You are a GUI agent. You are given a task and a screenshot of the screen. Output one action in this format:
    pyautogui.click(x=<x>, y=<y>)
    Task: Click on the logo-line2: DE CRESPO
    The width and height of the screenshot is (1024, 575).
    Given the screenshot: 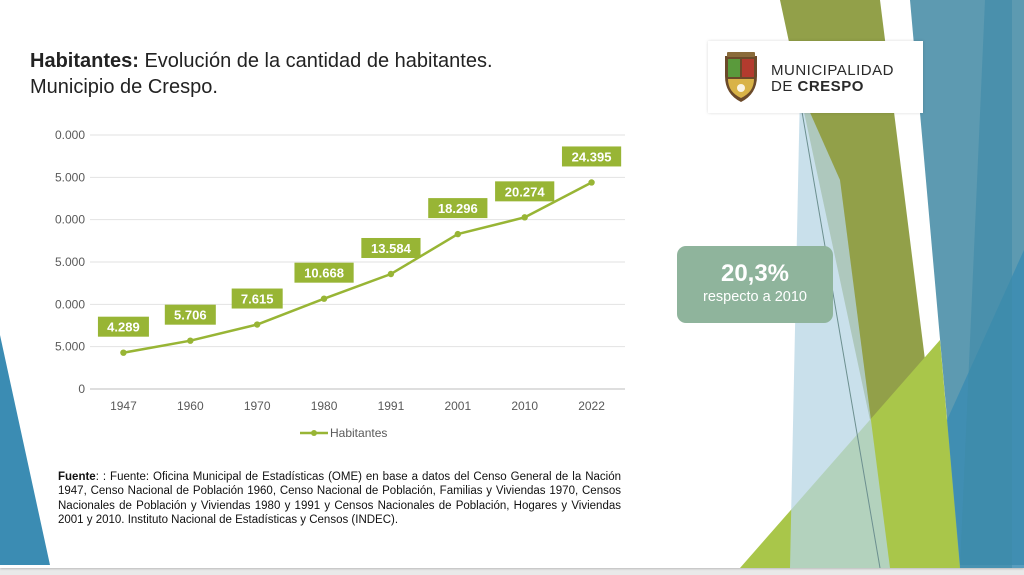 What is the action you would take?
    pyautogui.click(x=817, y=86)
    